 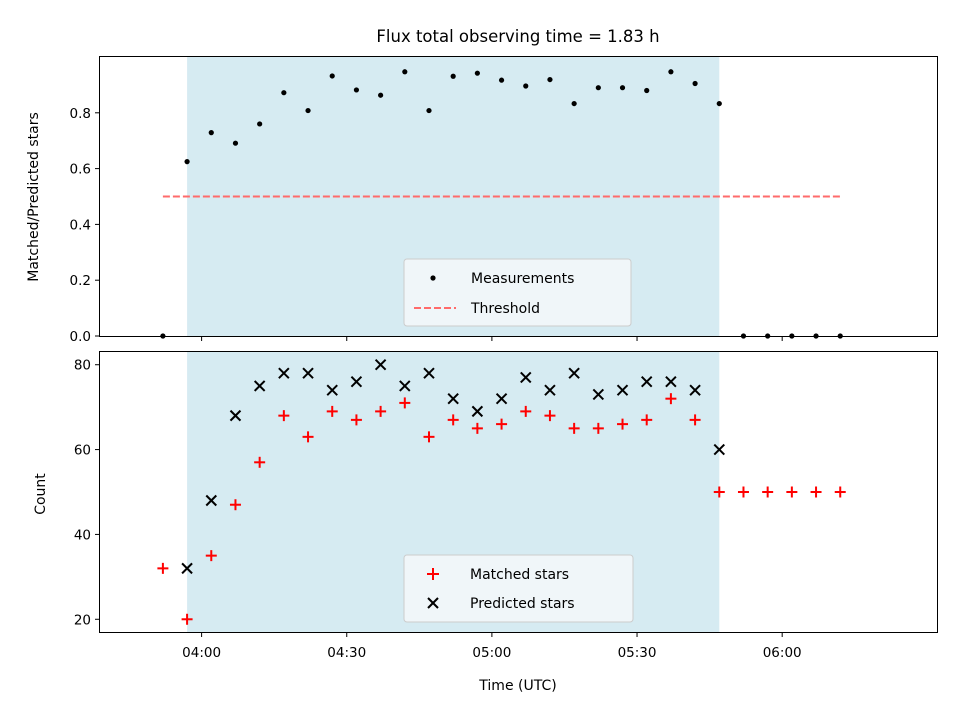 I want to click on top-legend-box, so click(x=517, y=292).